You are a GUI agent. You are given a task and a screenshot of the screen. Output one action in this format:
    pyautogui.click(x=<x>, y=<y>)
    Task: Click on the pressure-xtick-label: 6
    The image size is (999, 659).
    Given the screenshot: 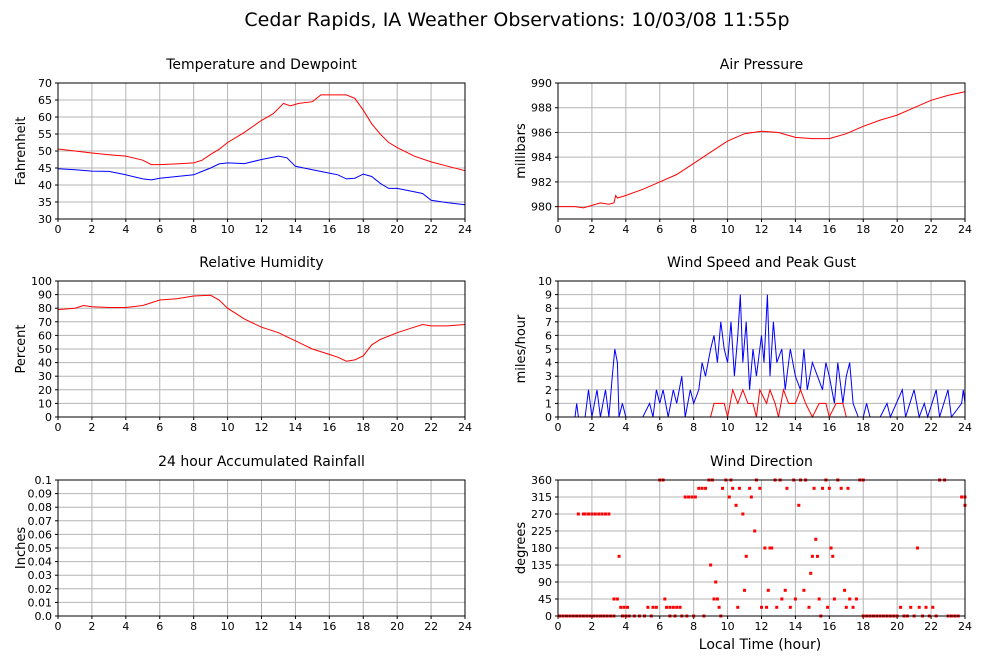 What is the action you would take?
    pyautogui.click(x=659, y=229)
    